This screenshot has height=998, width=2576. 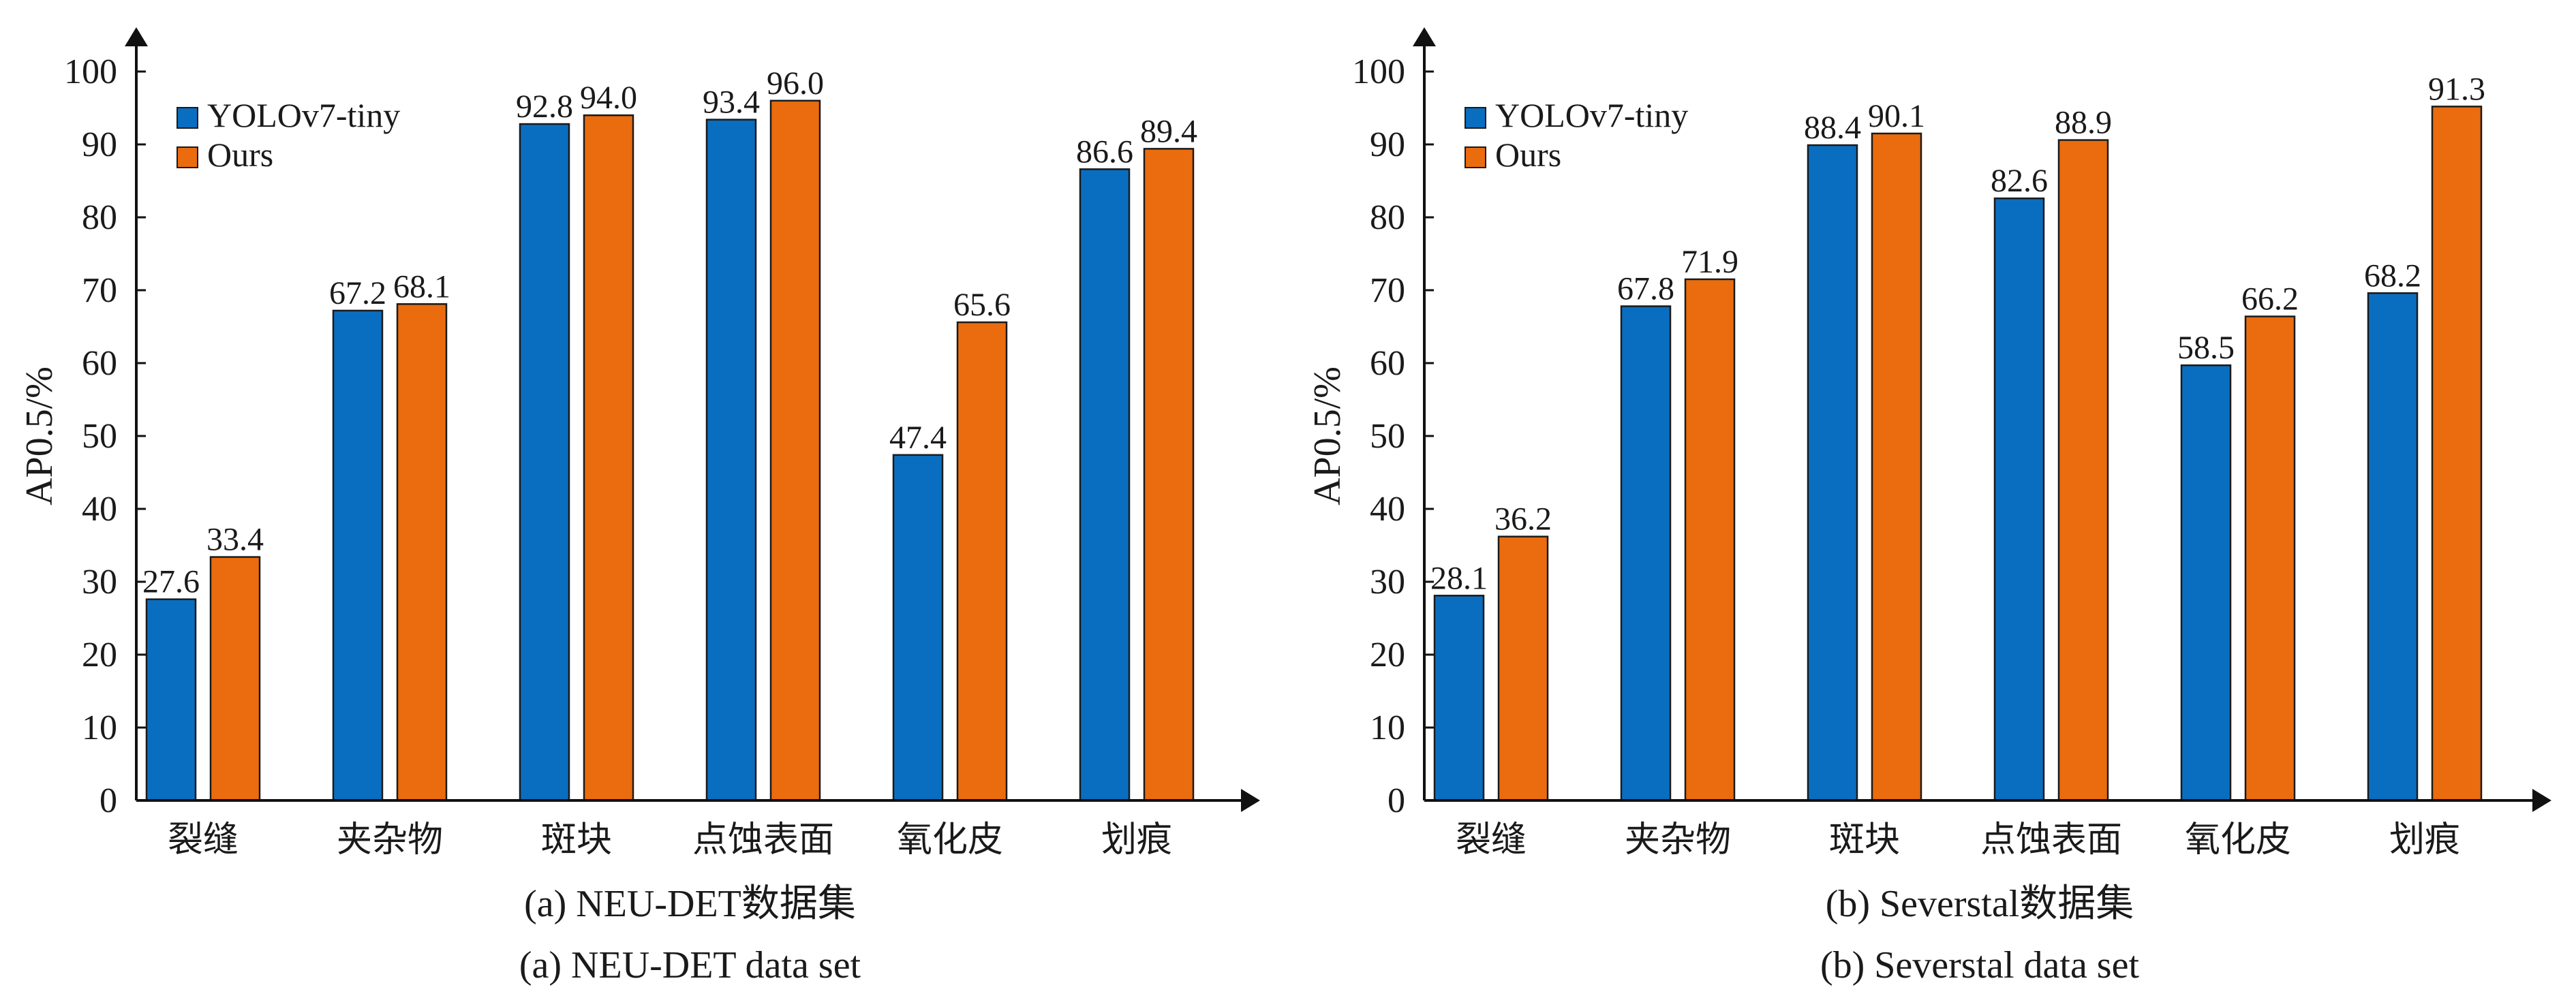 What do you see at coordinates (731, 102) in the screenshot?
I see `value-label: 93.4` at bounding box center [731, 102].